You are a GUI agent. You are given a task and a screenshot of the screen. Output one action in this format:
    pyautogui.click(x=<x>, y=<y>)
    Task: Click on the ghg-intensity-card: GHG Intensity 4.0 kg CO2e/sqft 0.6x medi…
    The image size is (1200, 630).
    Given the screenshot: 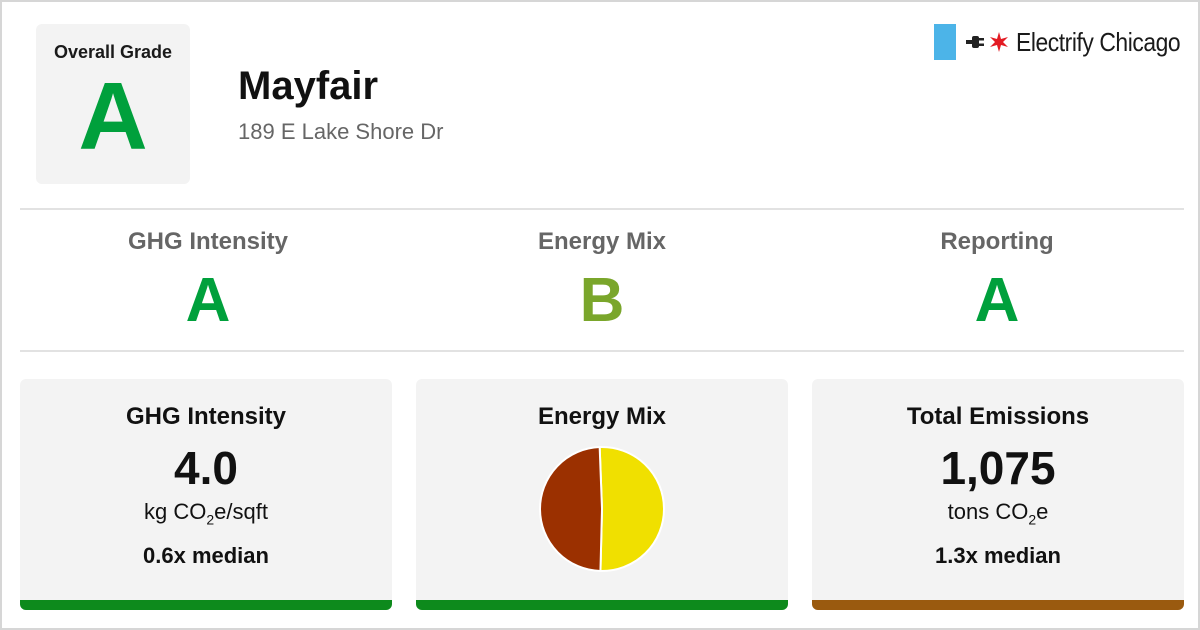 What is the action you would take?
    pyautogui.click(x=206, y=494)
    